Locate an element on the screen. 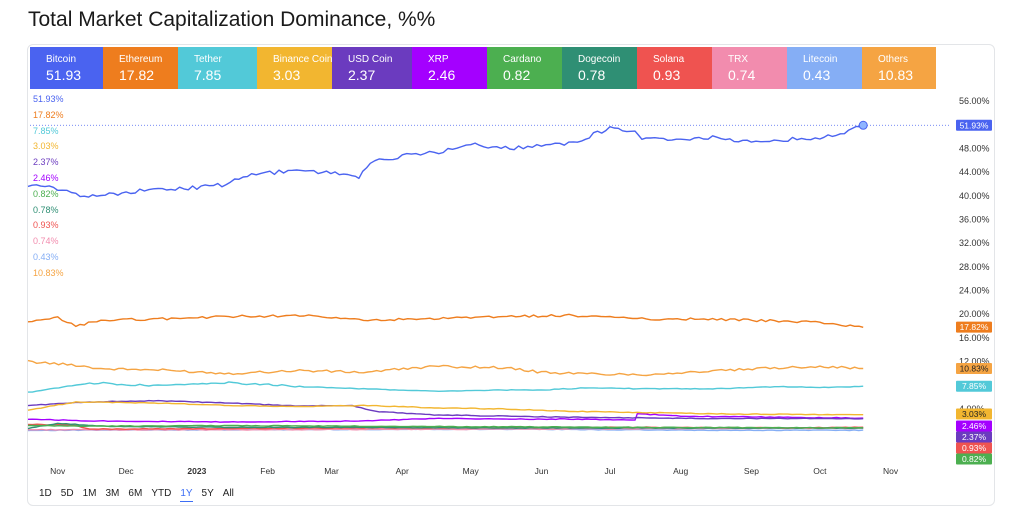  legend-value: 17.82% is located at coordinates (48, 114).